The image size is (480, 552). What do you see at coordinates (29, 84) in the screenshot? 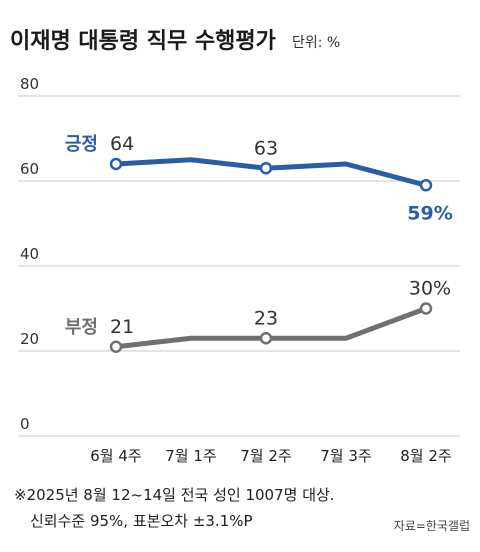
I see `y-tick-label: 80` at bounding box center [29, 84].